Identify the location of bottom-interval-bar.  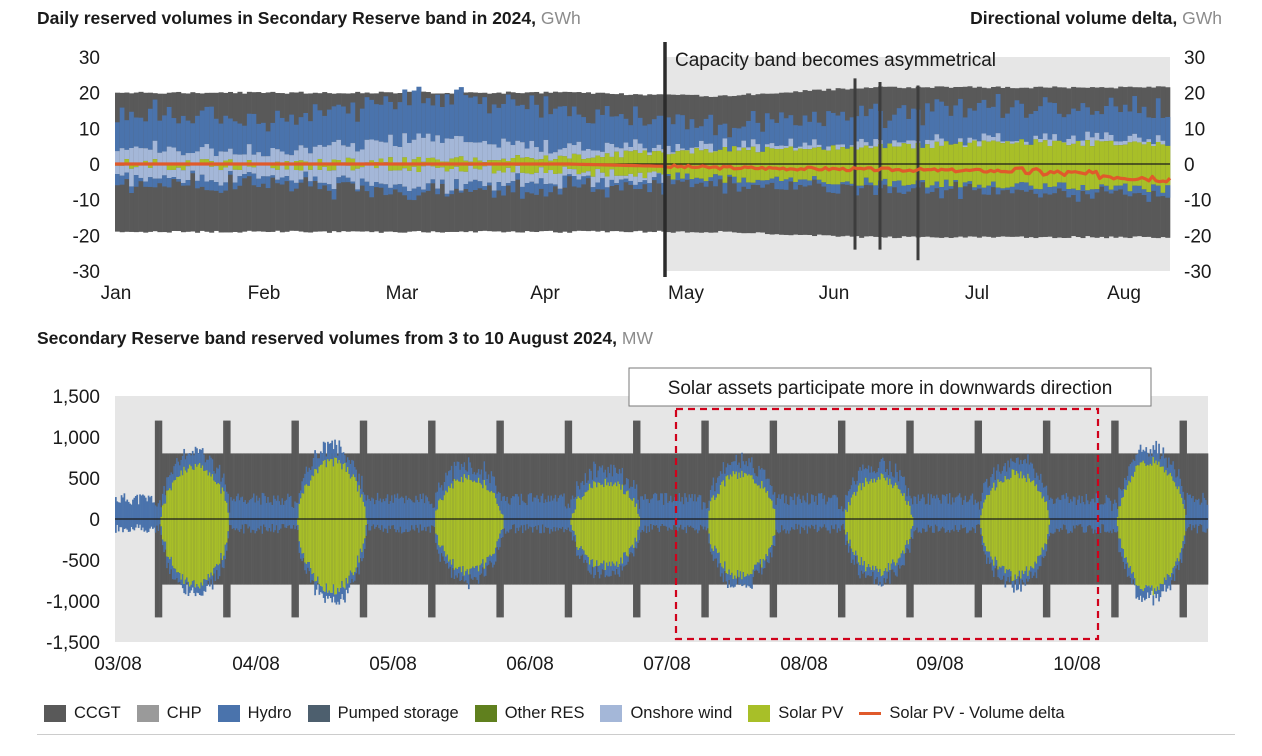
(125, 515).